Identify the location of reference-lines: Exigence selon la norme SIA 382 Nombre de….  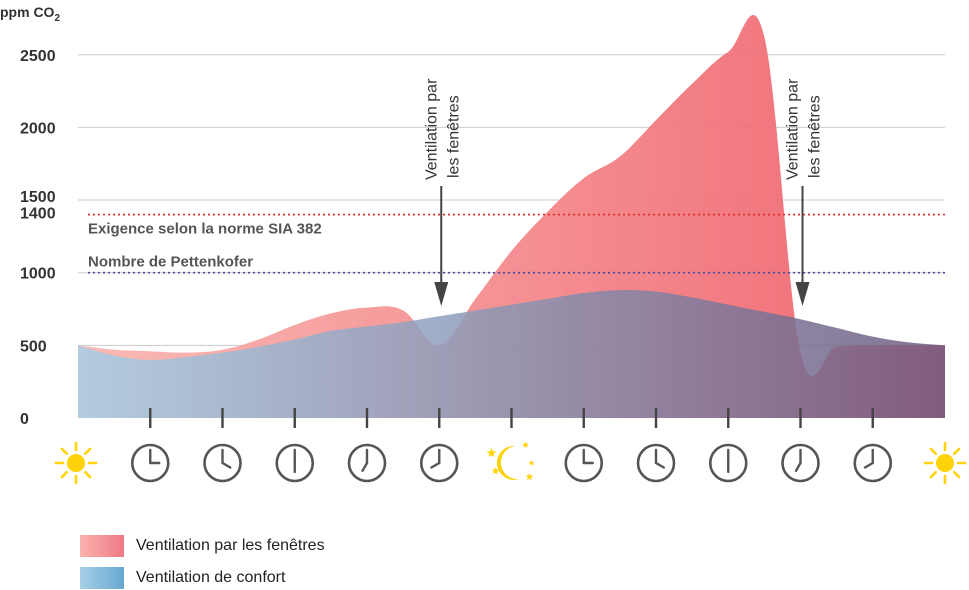
(516, 243).